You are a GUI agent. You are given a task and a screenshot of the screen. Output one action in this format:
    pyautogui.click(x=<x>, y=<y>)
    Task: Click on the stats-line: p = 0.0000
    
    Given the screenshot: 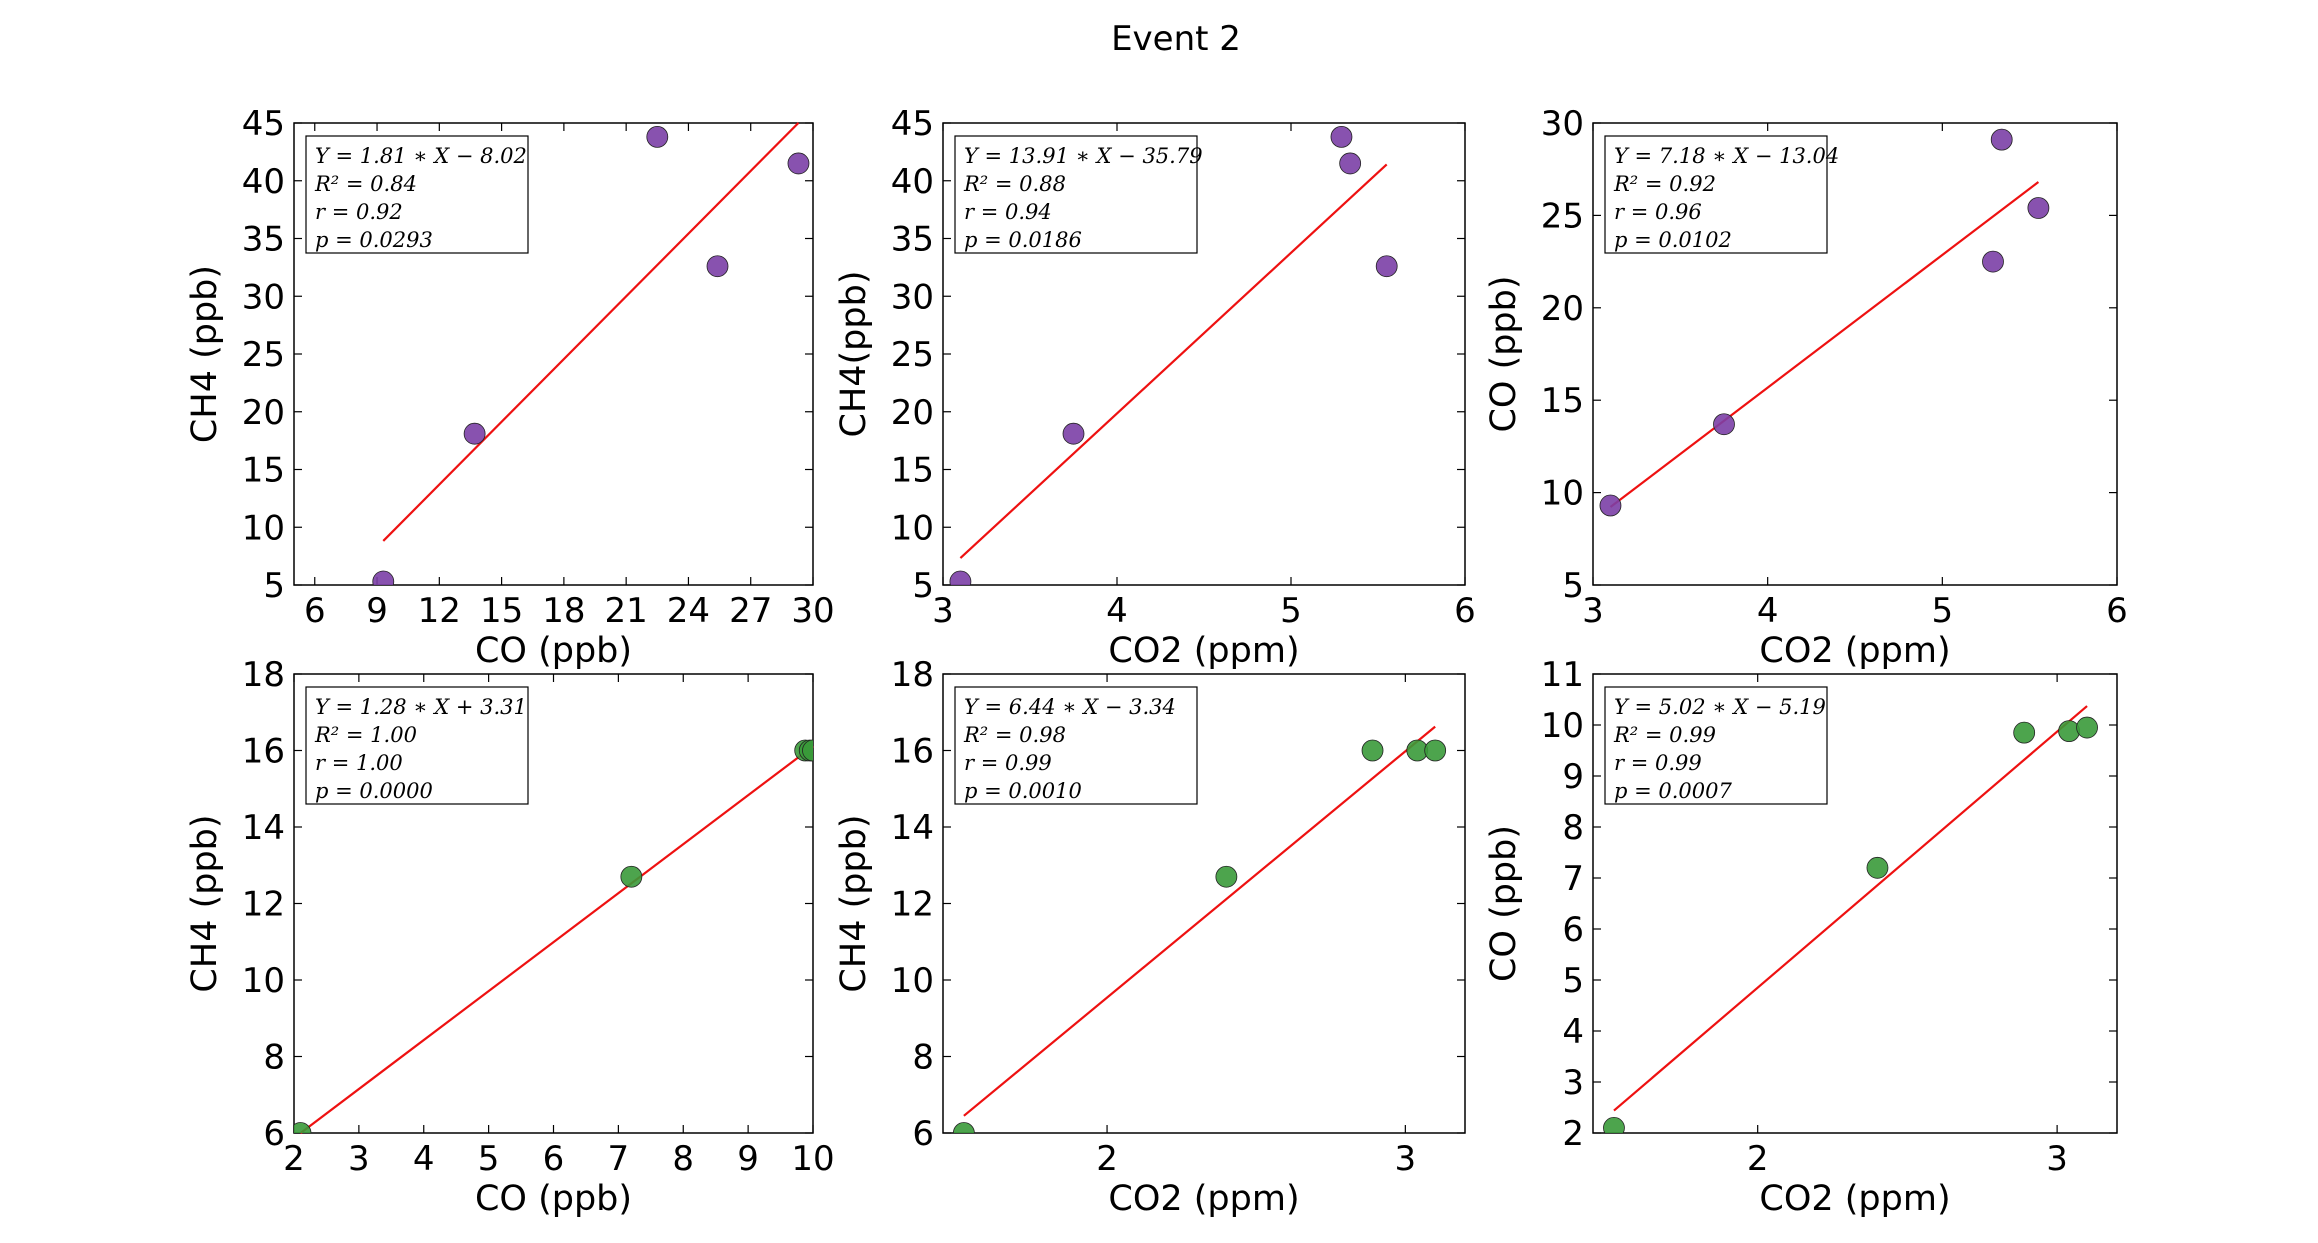 What is the action you would take?
    pyautogui.click(x=374, y=791)
    